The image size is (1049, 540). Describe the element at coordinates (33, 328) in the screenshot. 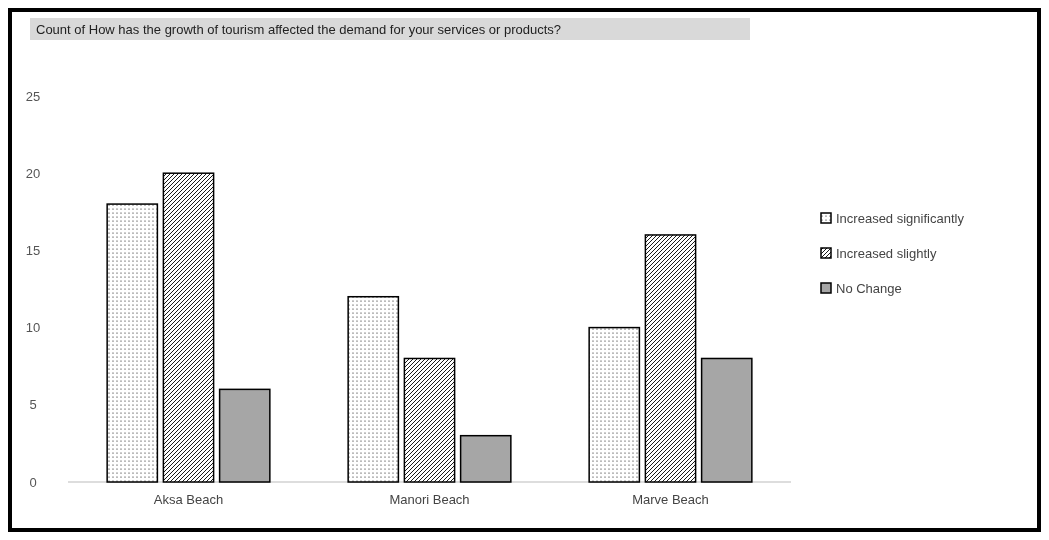

I see `y-tick-label: 10` at that location.